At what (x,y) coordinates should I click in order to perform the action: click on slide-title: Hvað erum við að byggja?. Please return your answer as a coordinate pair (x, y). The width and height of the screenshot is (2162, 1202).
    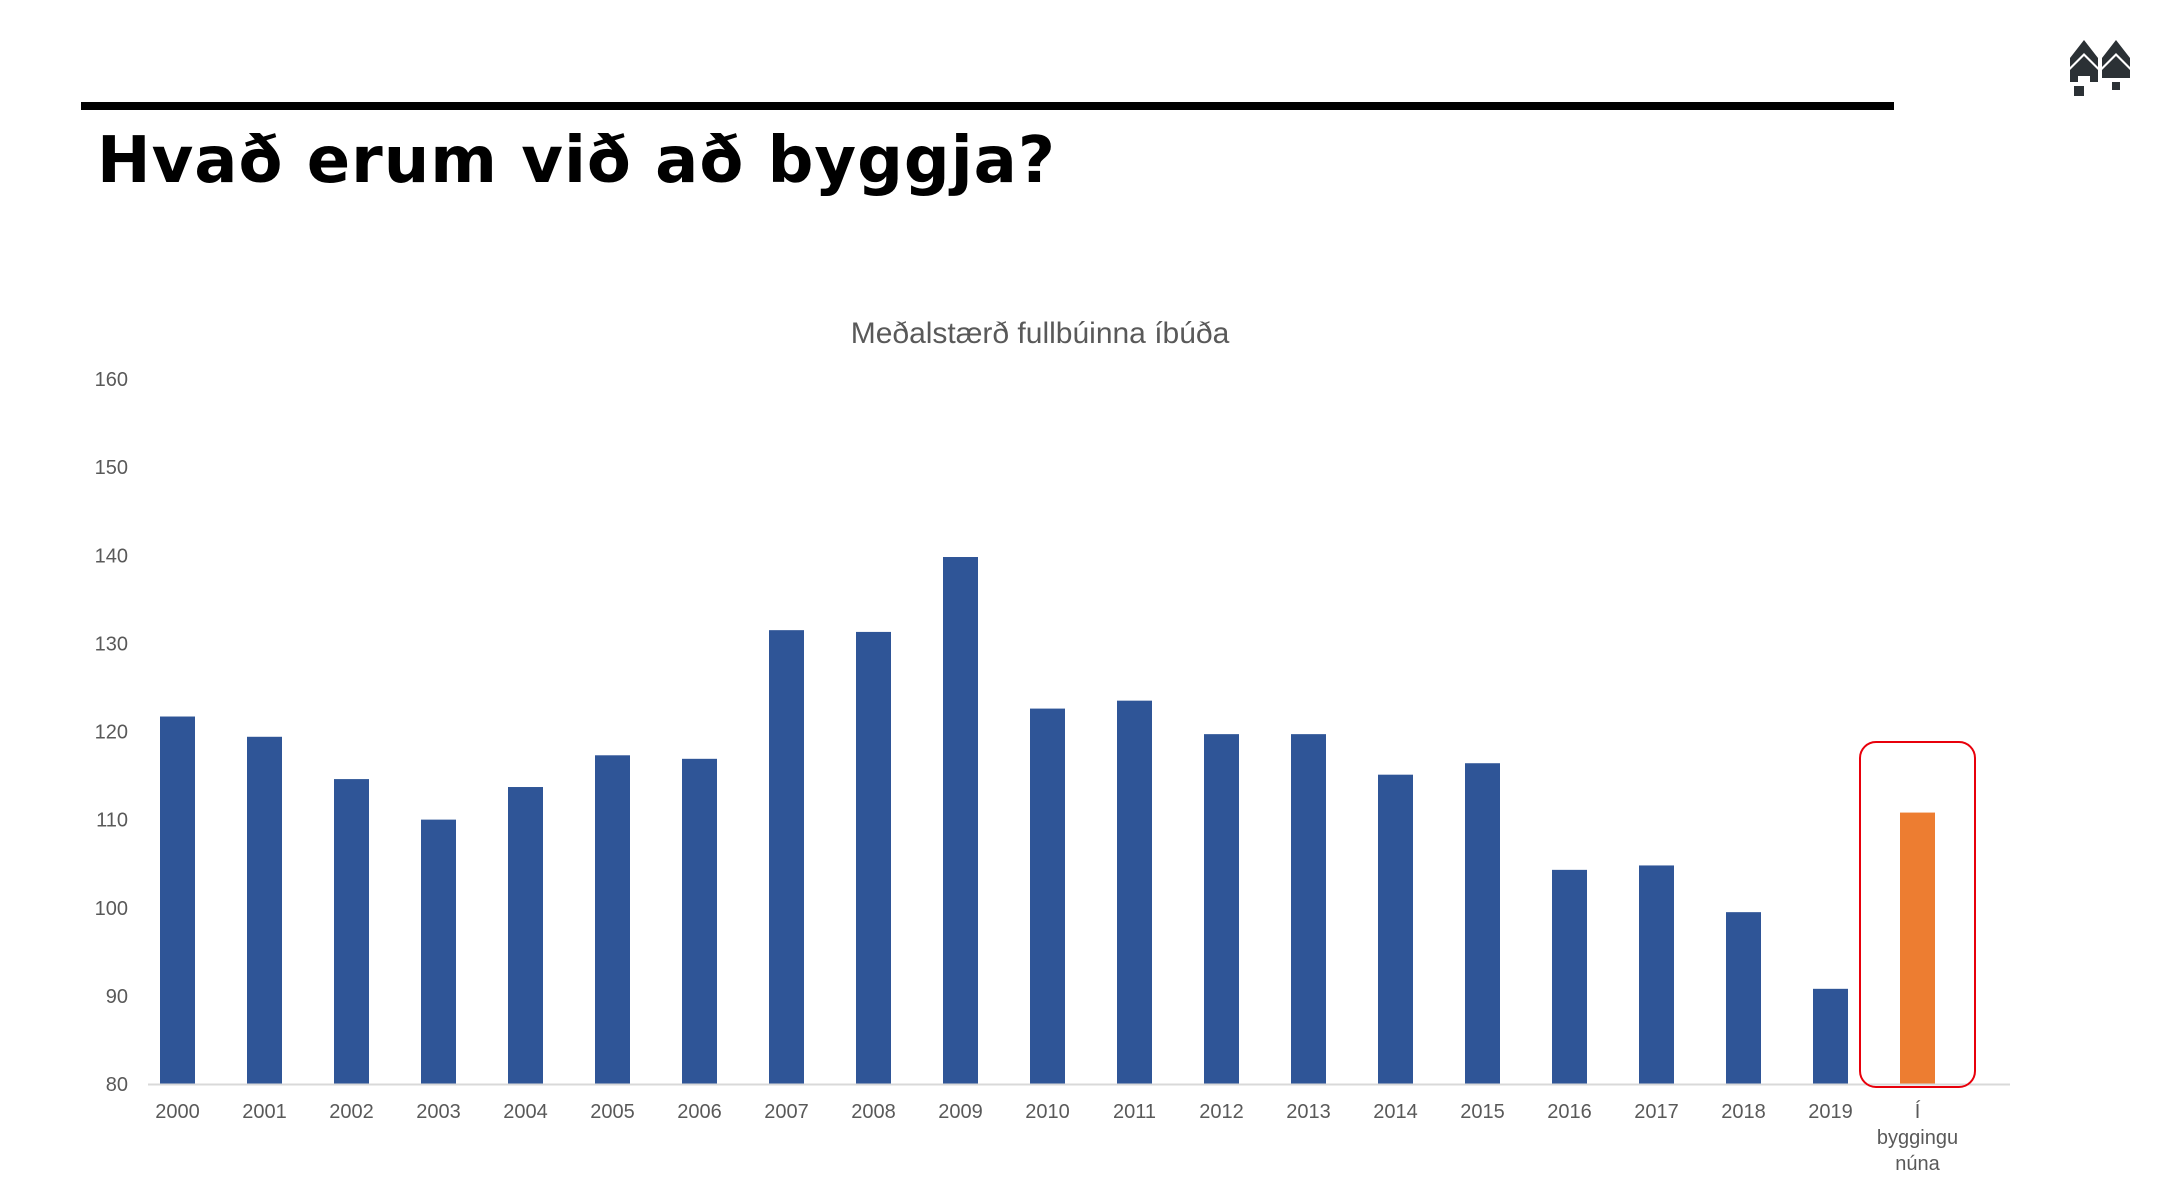
    Looking at the image, I should click on (576, 161).